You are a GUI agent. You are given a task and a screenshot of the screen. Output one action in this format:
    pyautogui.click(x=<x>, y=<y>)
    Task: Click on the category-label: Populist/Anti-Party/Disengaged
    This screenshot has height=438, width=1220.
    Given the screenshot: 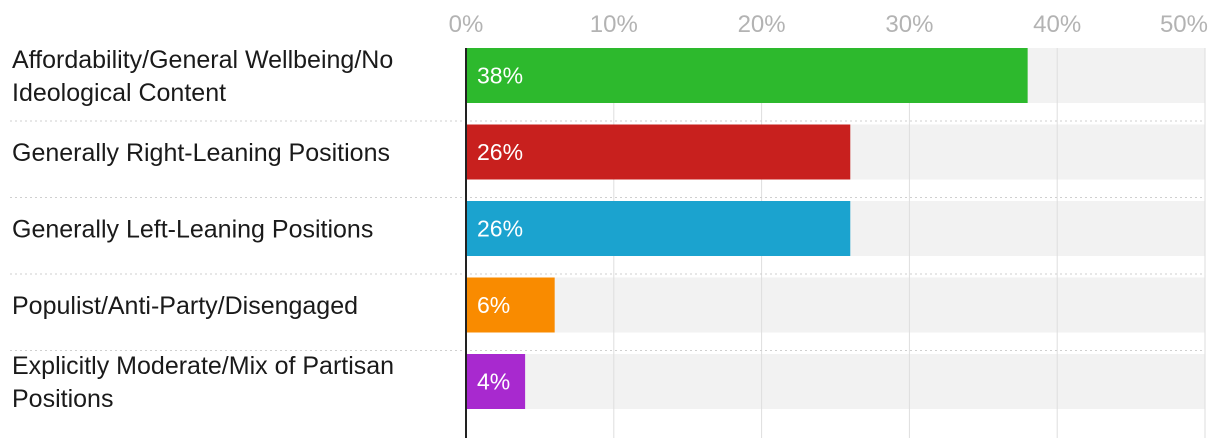 What is the action you would take?
    pyautogui.click(x=185, y=306)
    